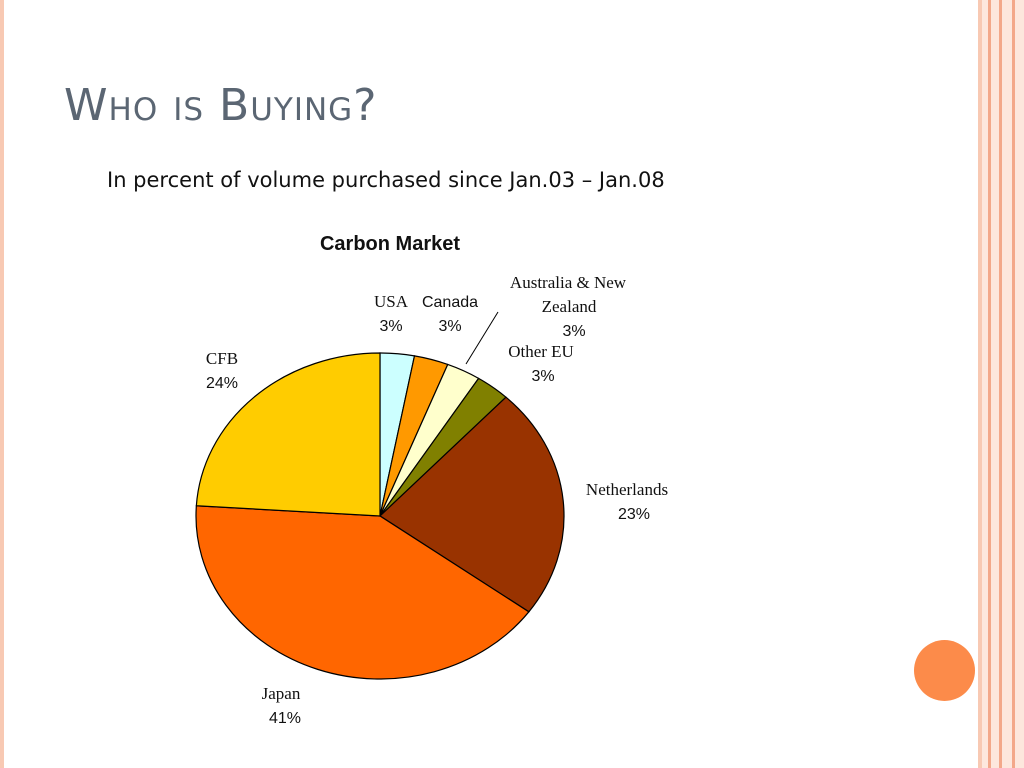 This screenshot has height=768, width=1024. Describe the element at coordinates (288, 434) in the screenshot. I see `pie-slice-cfb` at that location.